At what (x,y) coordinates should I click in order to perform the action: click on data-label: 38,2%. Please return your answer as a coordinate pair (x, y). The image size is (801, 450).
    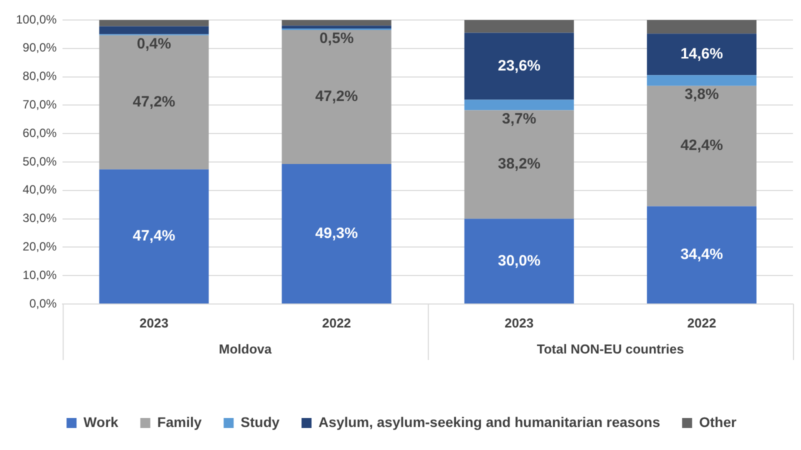
    Looking at the image, I should click on (519, 164).